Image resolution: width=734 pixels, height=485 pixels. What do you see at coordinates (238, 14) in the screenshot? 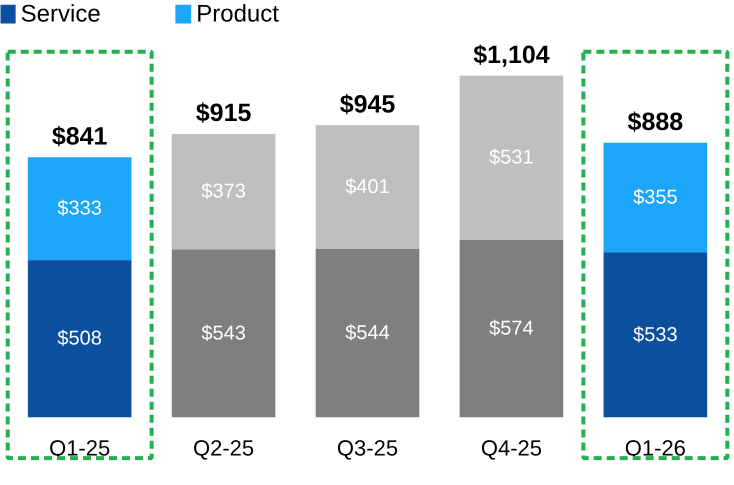
I see `legend-label: Product` at bounding box center [238, 14].